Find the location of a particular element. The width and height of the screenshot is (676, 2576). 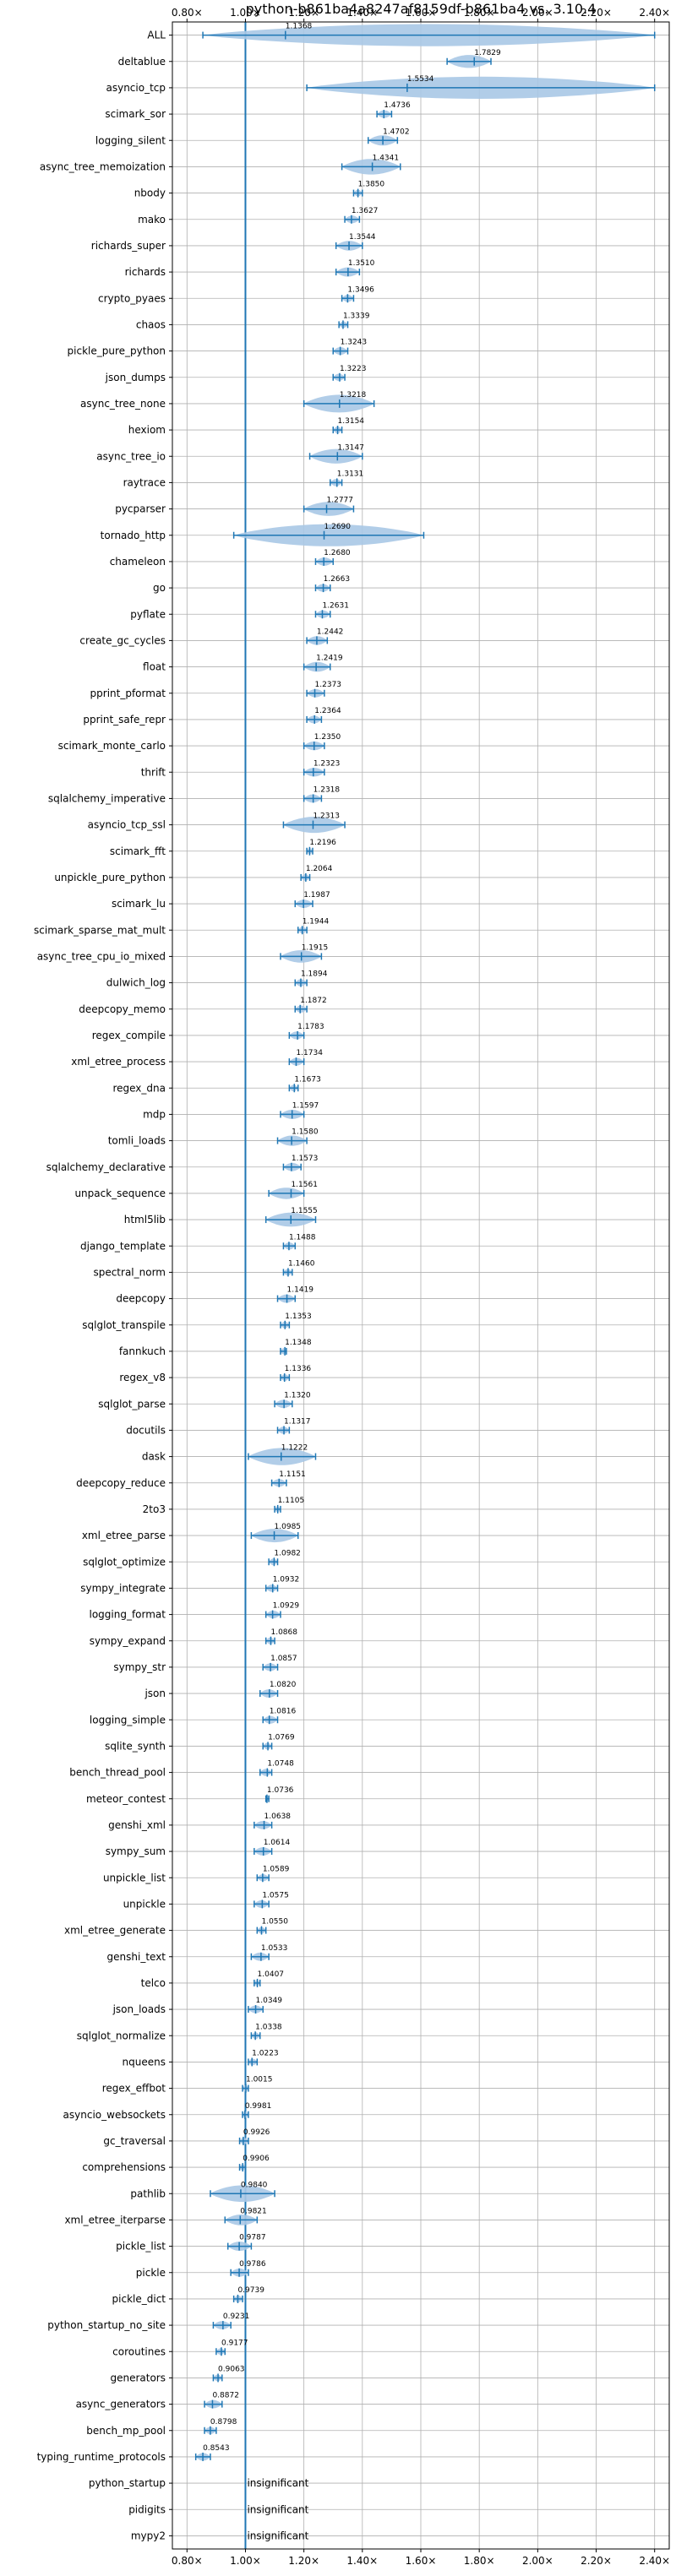

value-label: 1.1783 is located at coordinates (310, 1027).